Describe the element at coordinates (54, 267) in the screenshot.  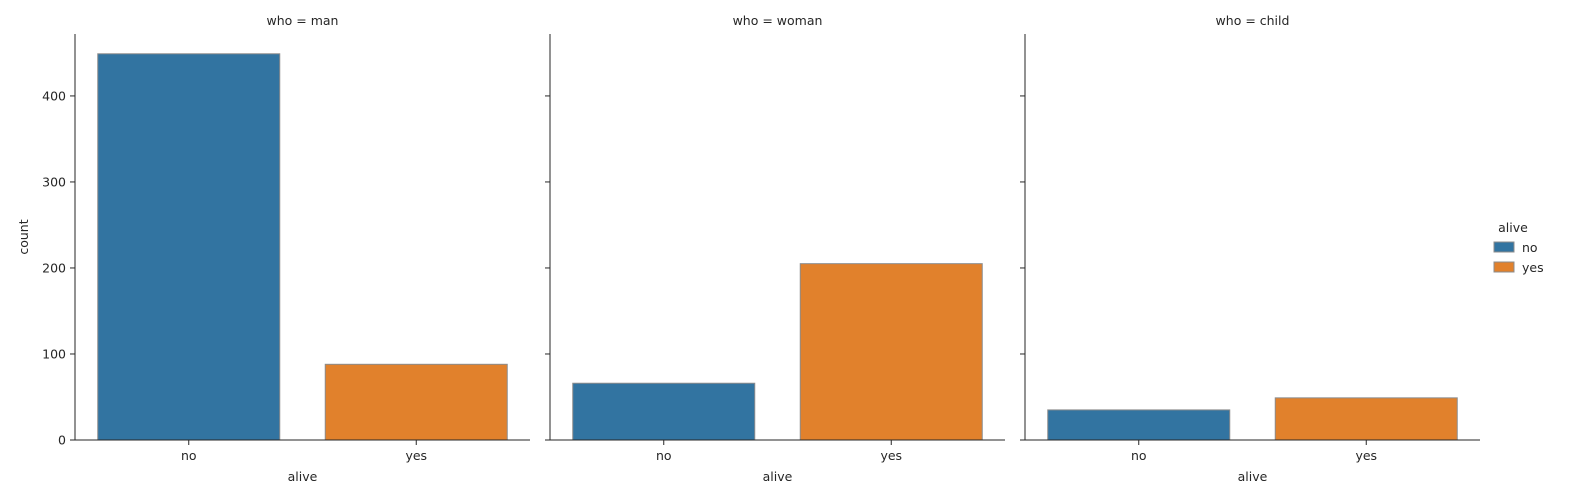
I see `y-tick-label: 200` at that location.